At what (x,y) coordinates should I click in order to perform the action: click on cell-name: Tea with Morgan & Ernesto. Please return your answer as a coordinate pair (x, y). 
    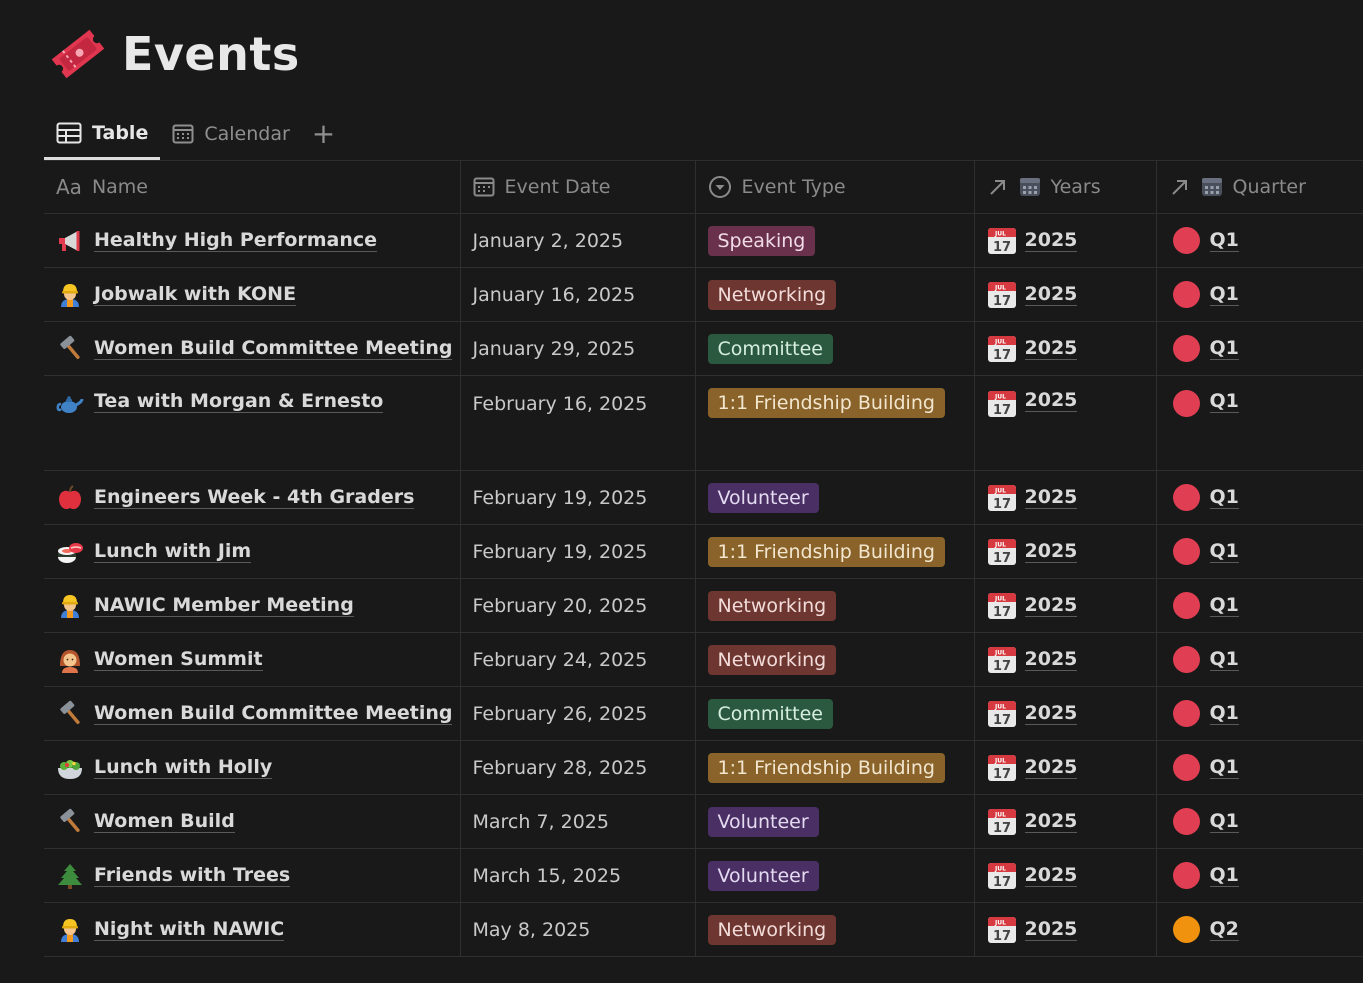
    Looking at the image, I should click on (252, 423).